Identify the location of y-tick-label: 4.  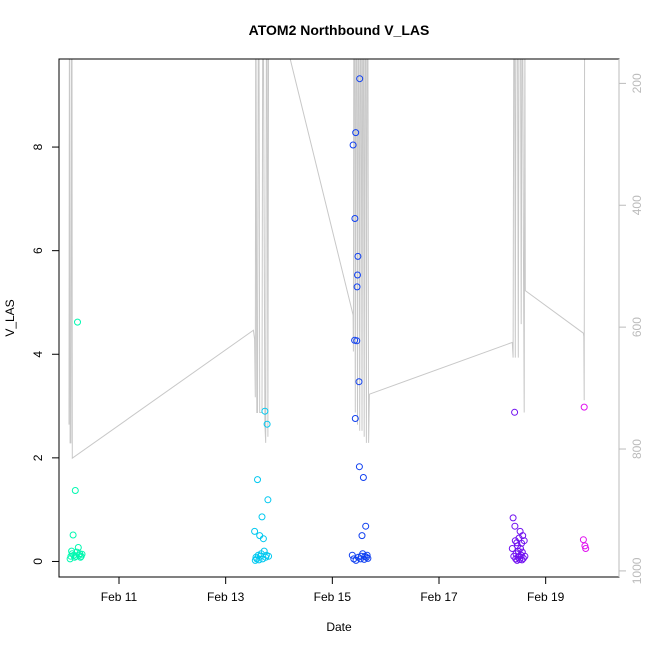
(38, 354).